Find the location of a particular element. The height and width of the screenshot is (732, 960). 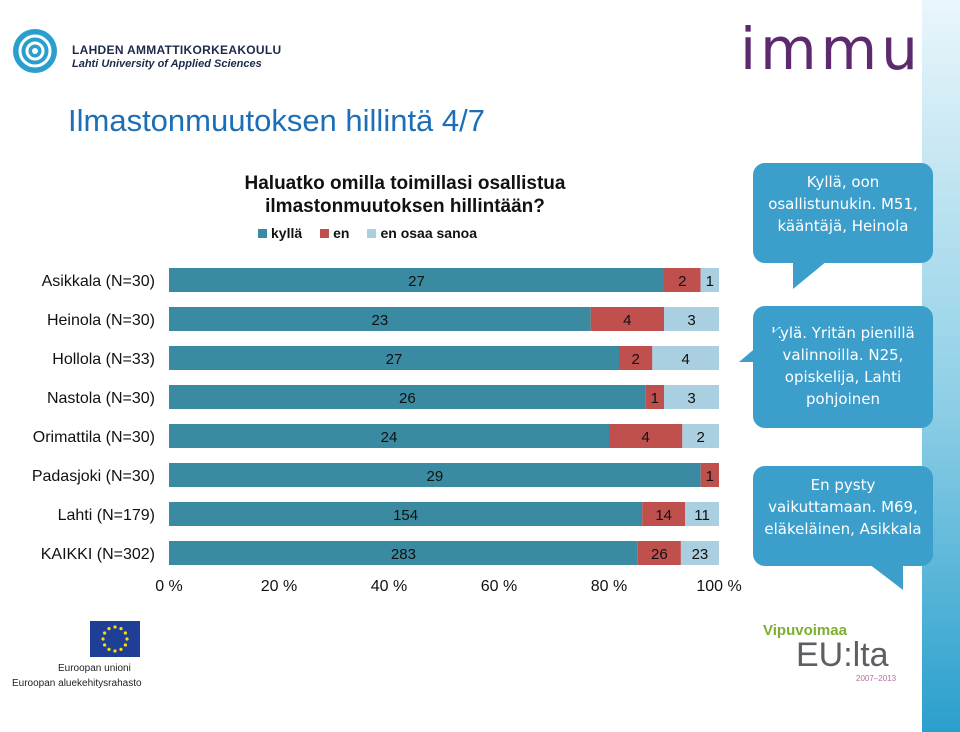

legend-item-en-osaa-sanoa: en osaa sanoa is located at coordinates (422, 233).